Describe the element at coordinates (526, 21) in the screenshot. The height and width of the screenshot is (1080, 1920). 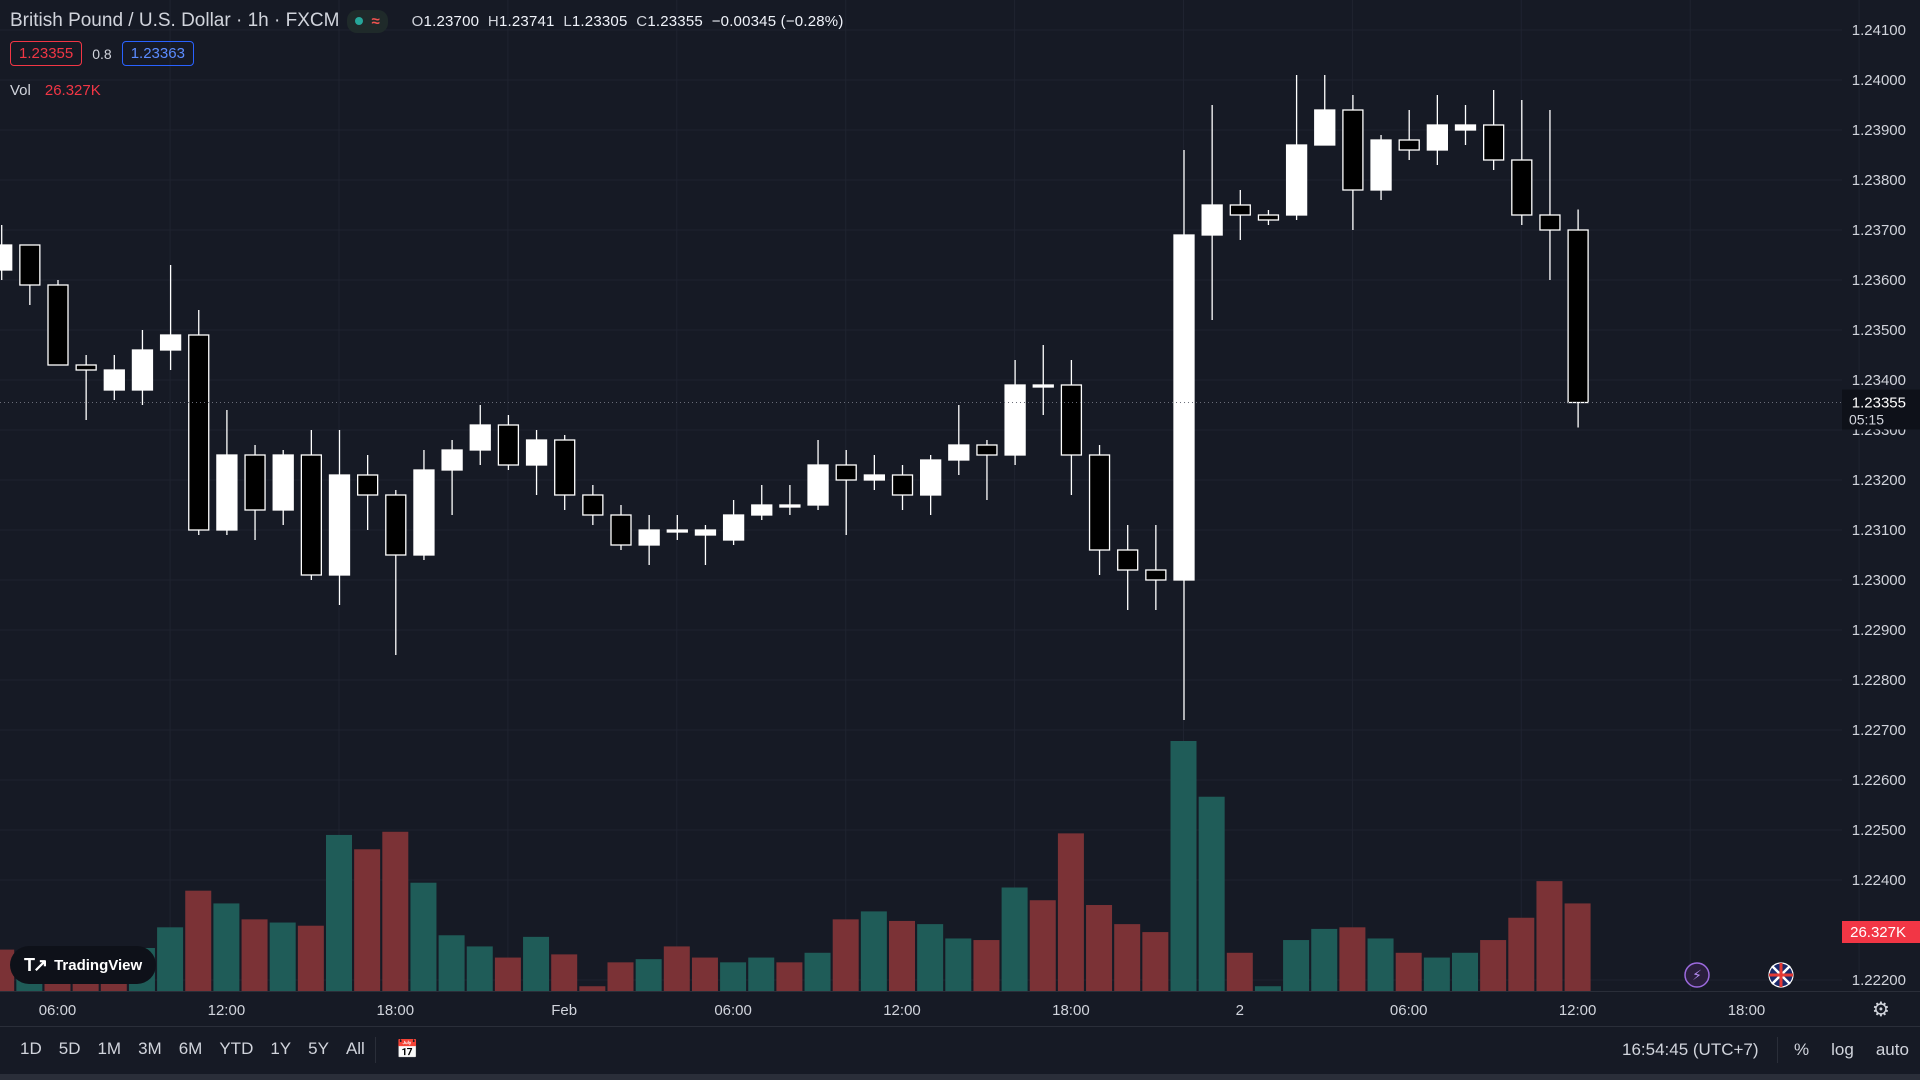
I see `high-value: 1.23741` at that location.